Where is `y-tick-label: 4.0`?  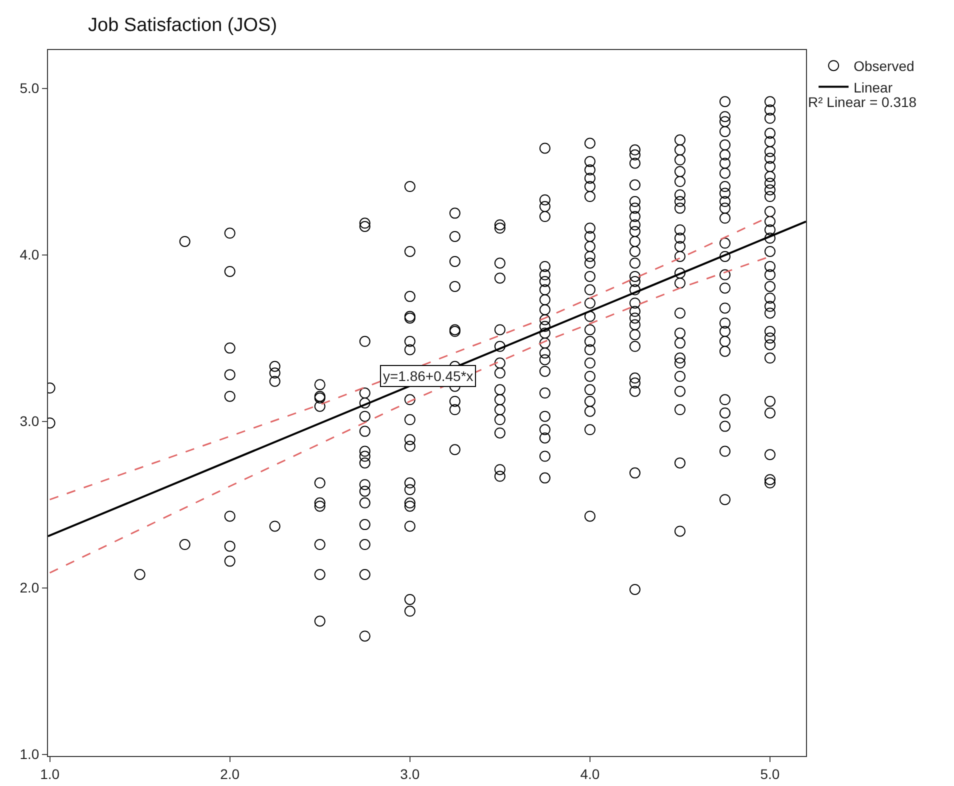
y-tick-label: 4.0 is located at coordinates (30, 254).